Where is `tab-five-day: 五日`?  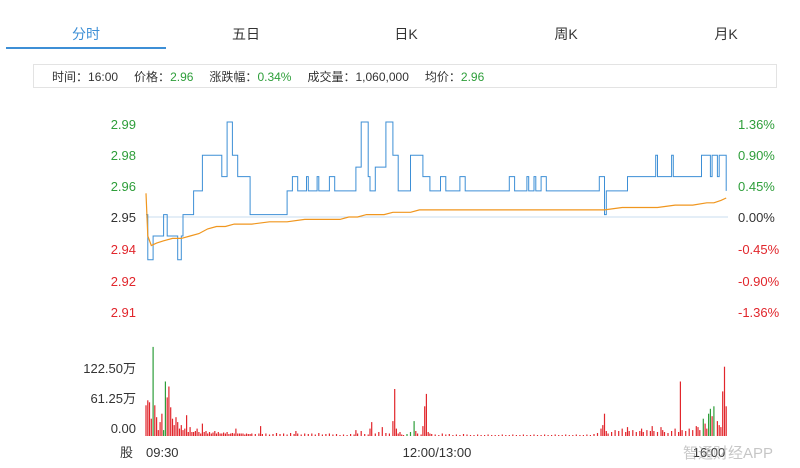
tab-five-day: 五日 is located at coordinates (246, 34).